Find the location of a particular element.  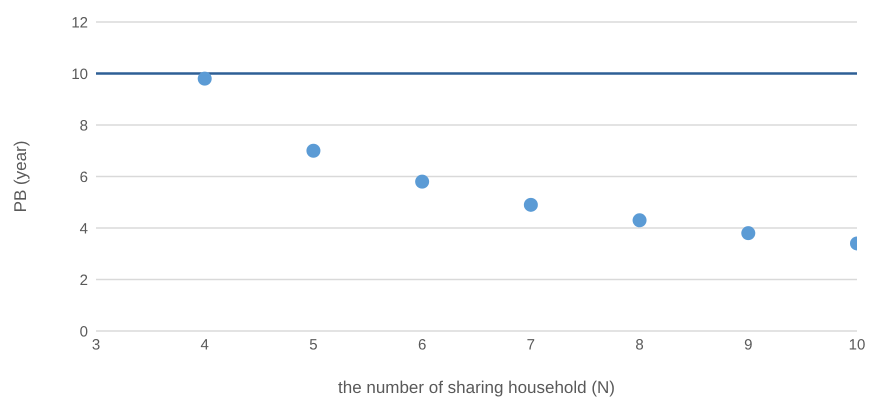

x-tick-label: 7 is located at coordinates (531, 345).